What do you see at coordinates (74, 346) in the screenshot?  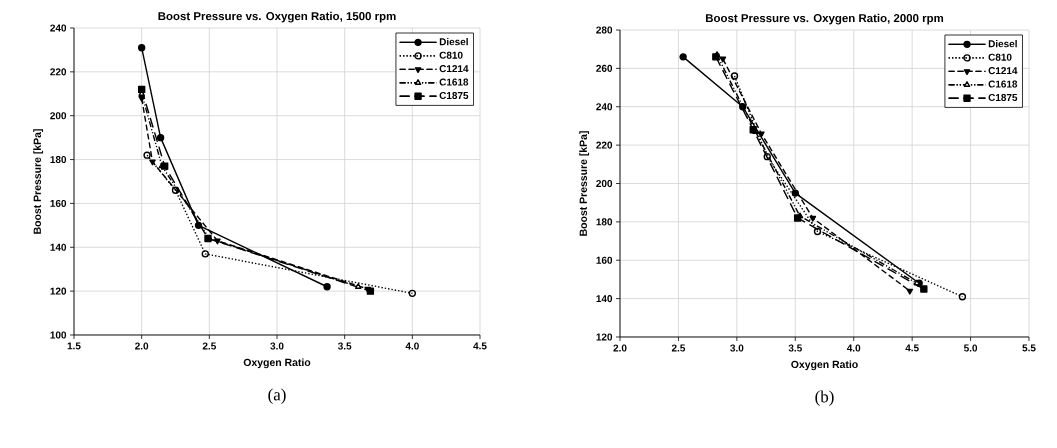 I see `x-tick-label: 1.5` at bounding box center [74, 346].